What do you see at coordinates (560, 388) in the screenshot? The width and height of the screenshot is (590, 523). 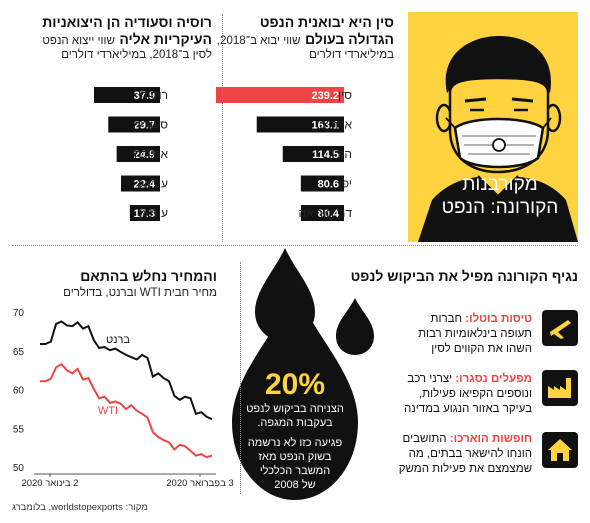 I see `factory-icon` at bounding box center [560, 388].